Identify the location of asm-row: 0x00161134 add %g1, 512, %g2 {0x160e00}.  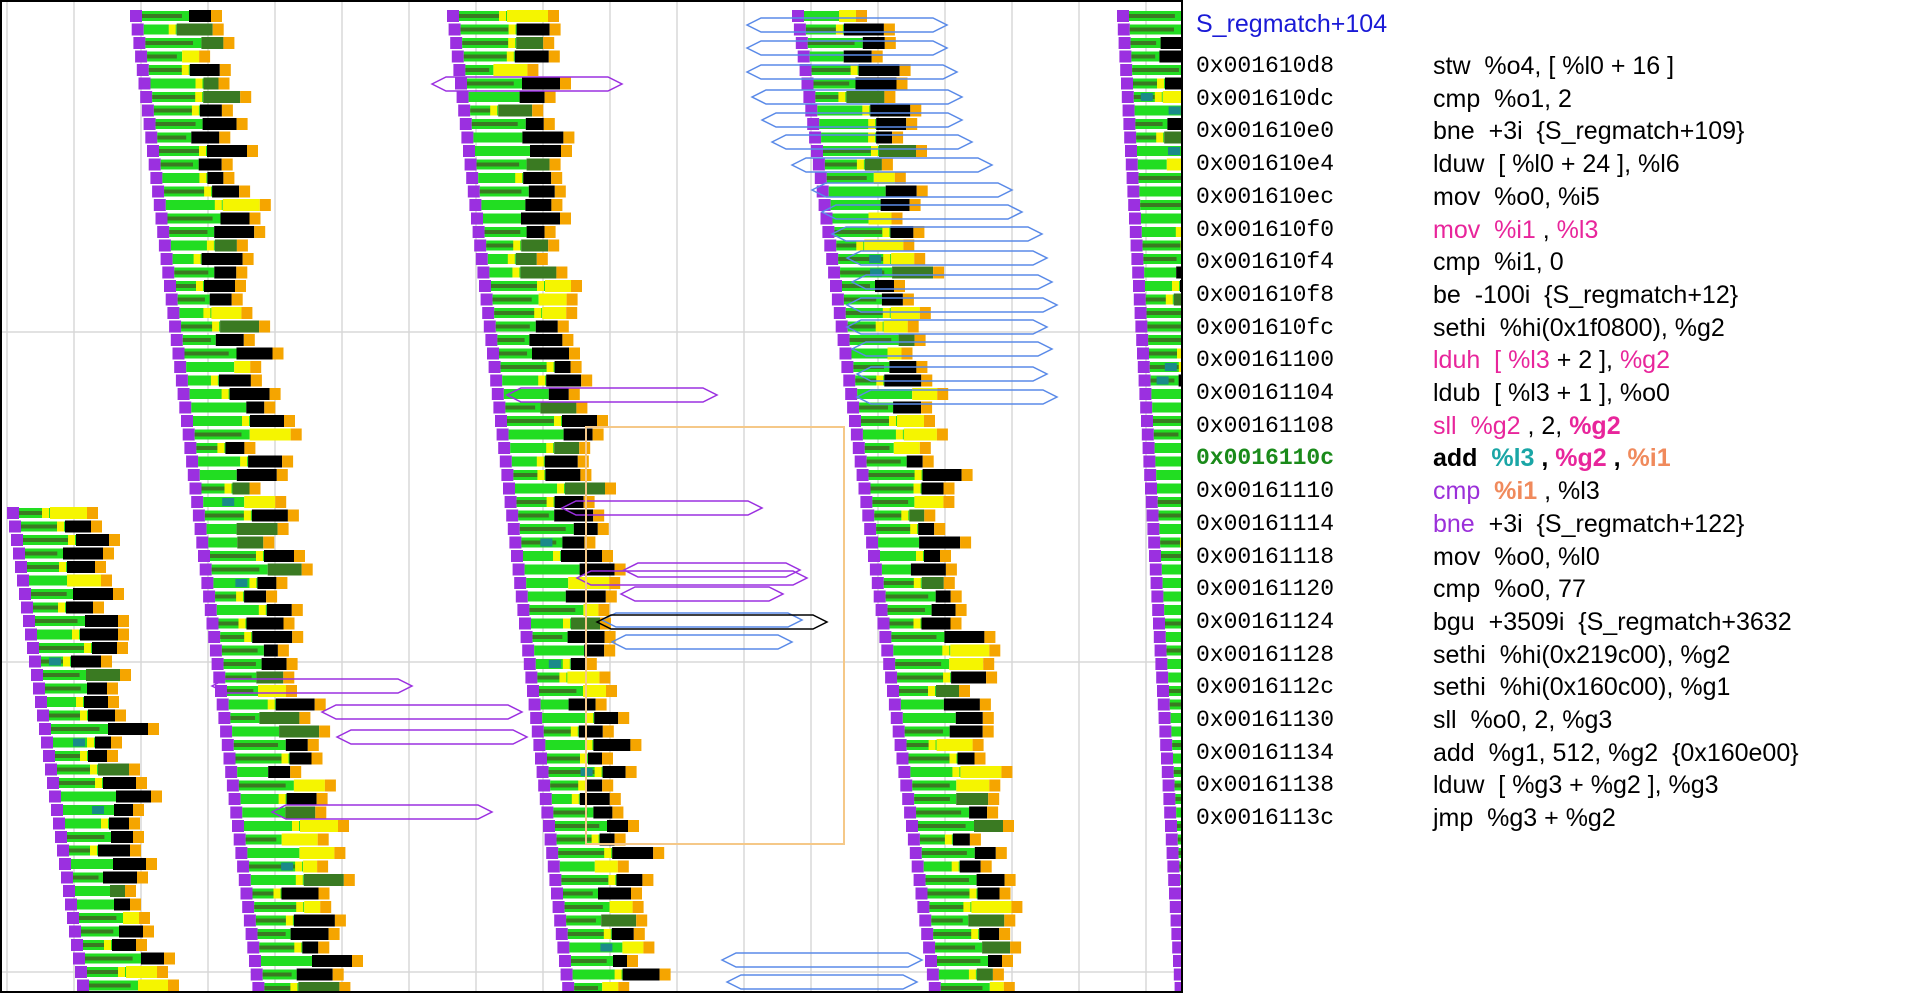
(1552, 753).